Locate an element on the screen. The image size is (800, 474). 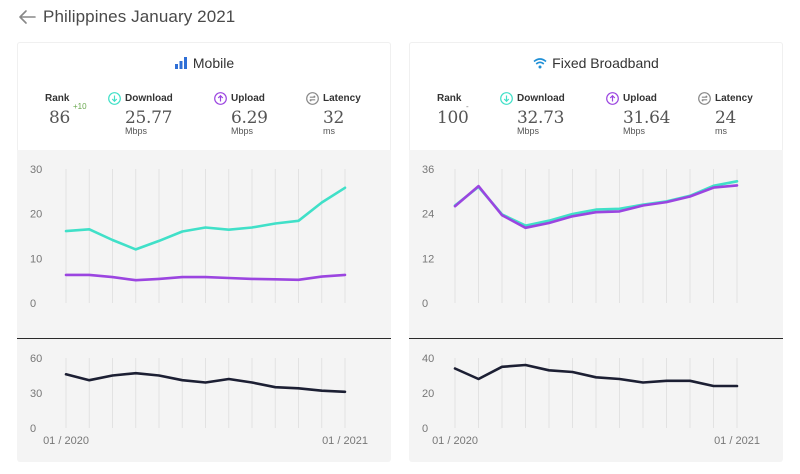
broadband-card-title: Fixed Broadband is located at coordinates (596, 63).